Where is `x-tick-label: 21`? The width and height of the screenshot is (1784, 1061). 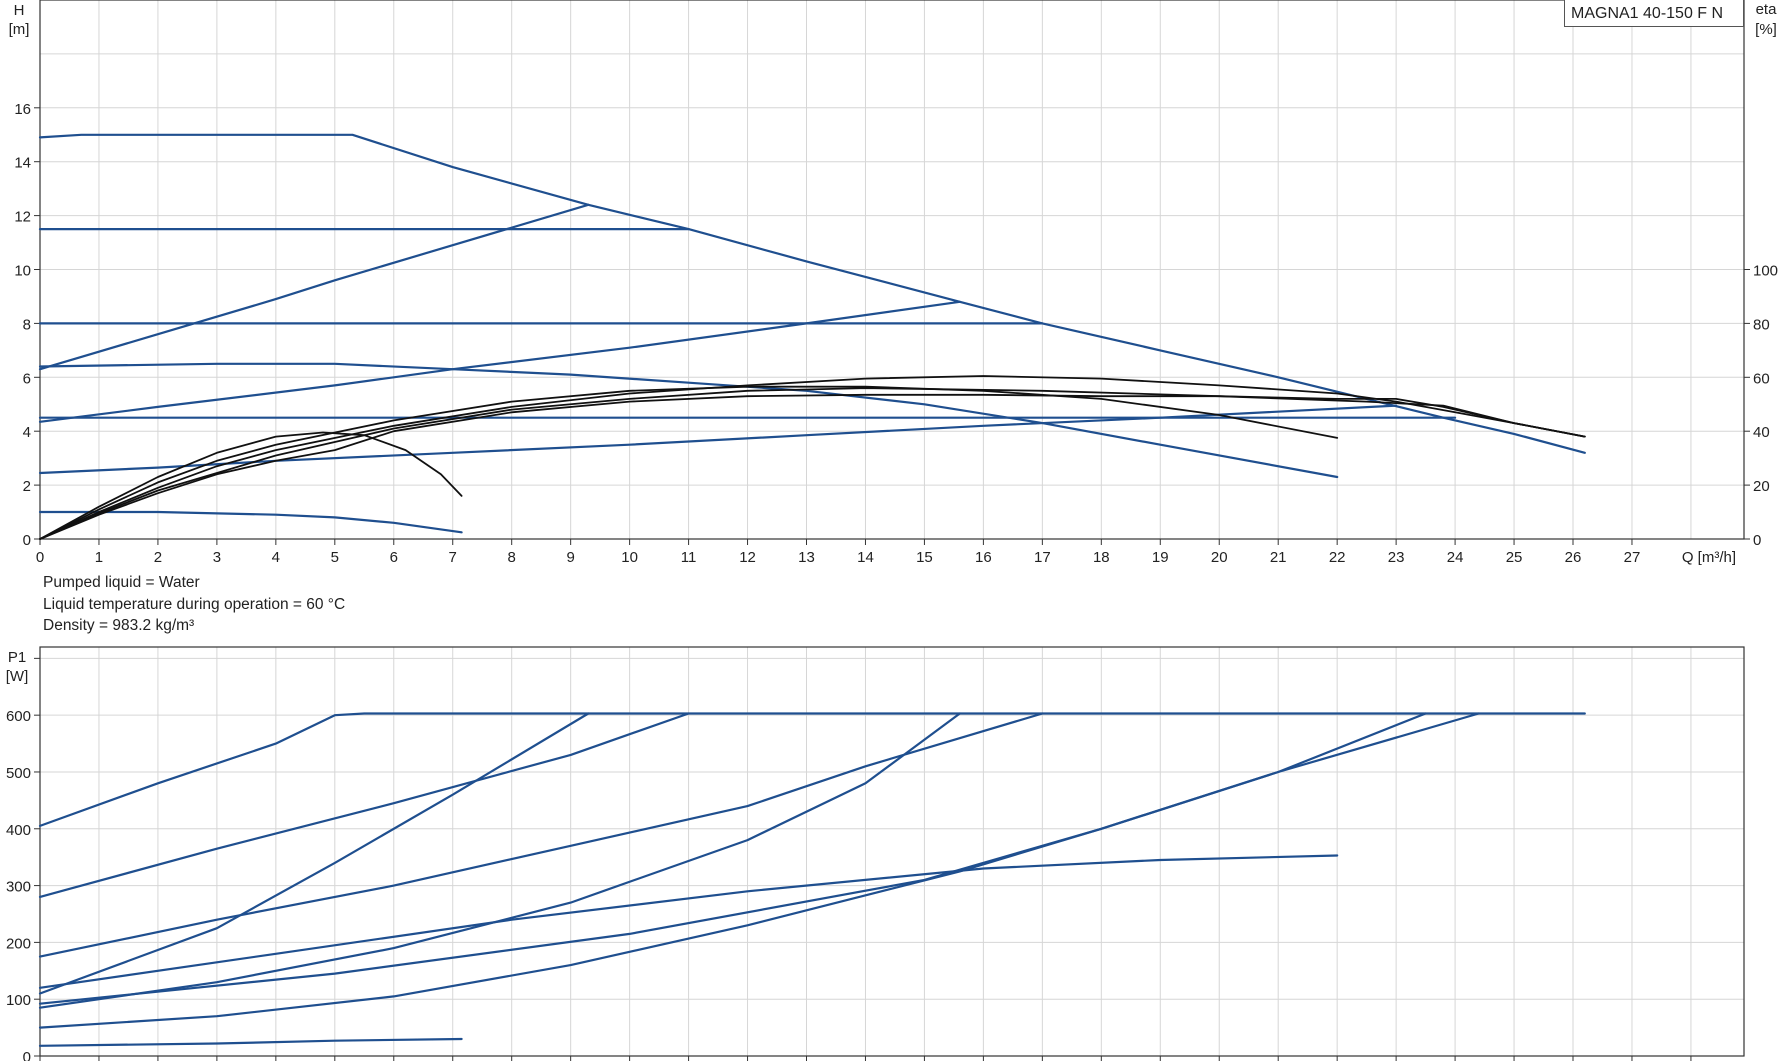
x-tick-label: 21 is located at coordinates (1278, 557).